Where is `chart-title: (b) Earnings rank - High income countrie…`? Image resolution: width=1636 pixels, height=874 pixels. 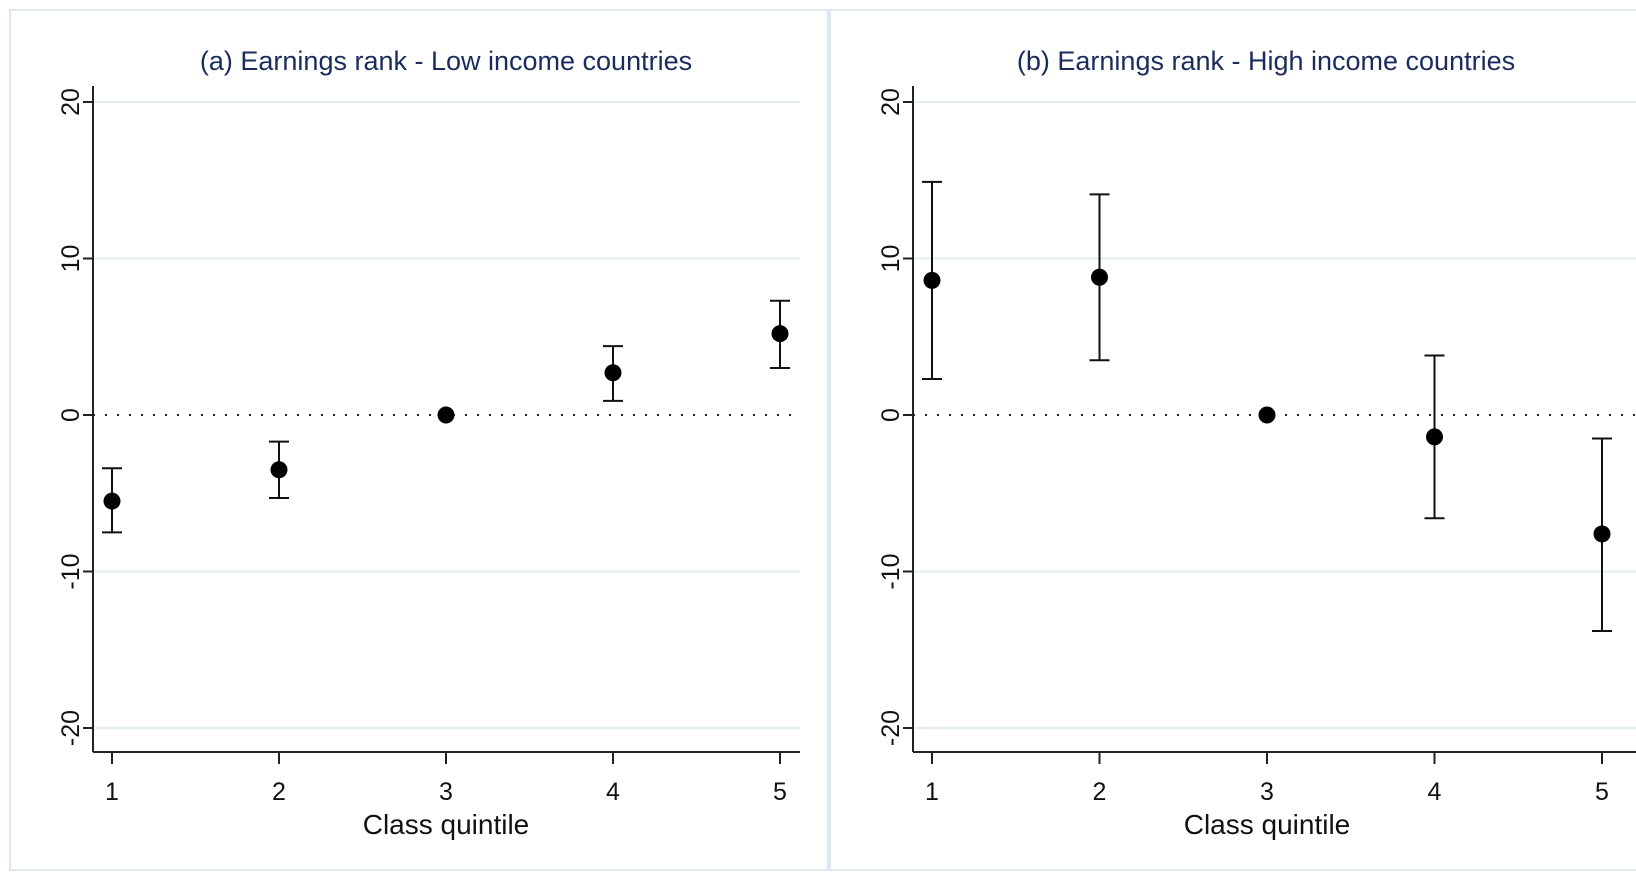 chart-title: (b) Earnings rank - High income countrie… is located at coordinates (1266, 61).